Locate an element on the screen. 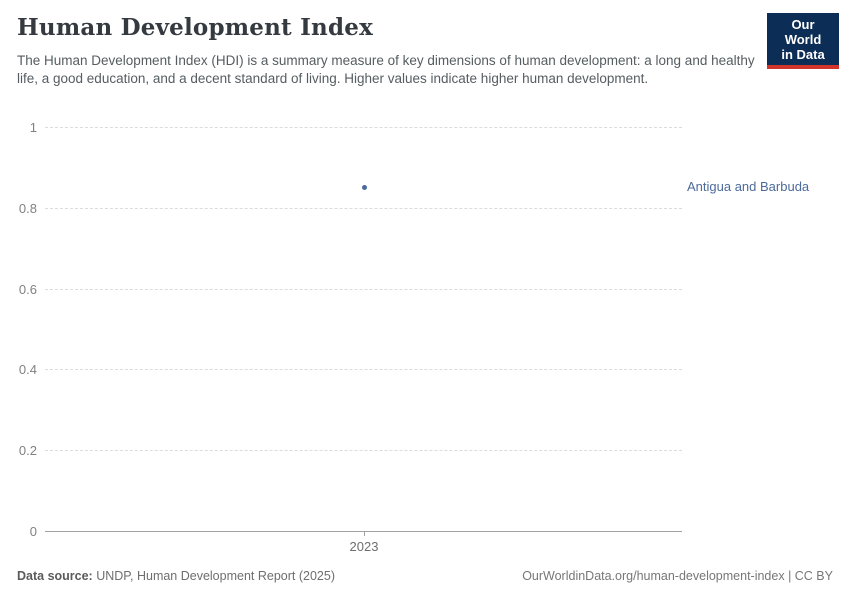 The height and width of the screenshot is (600, 850). y-tick-label: 0.8 is located at coordinates (27, 208).